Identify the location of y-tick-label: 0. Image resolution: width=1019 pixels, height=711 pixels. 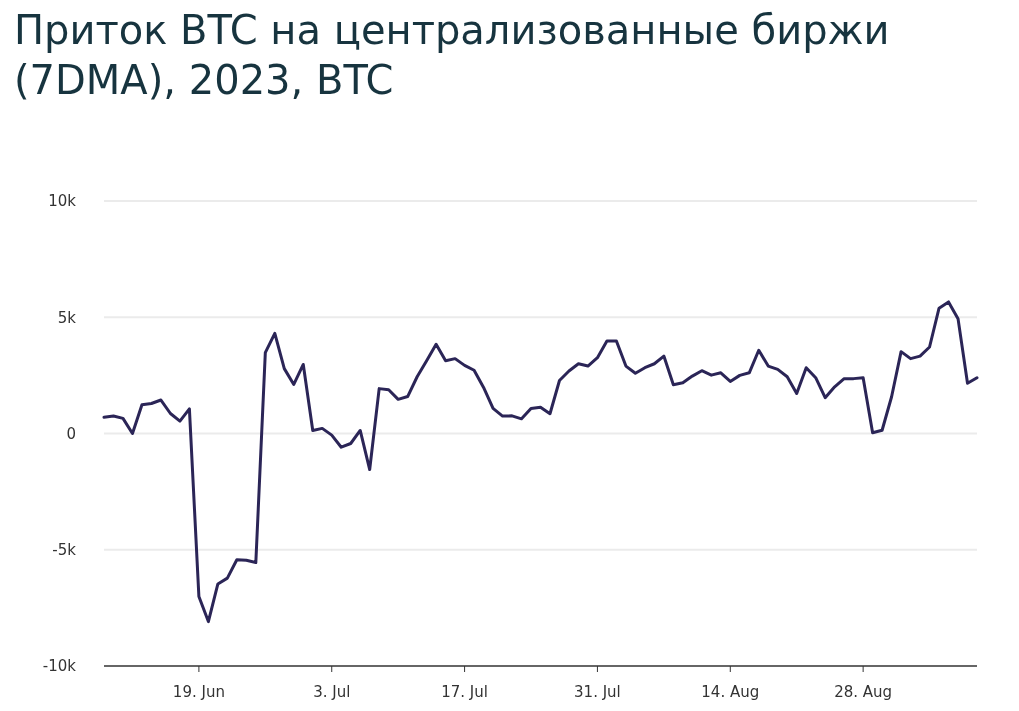
(71, 433).